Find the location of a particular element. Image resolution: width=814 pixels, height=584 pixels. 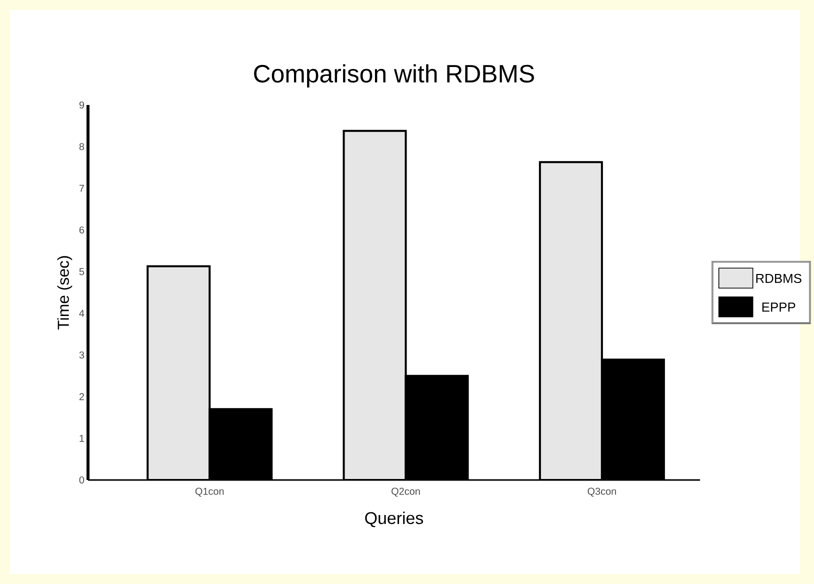

x-tick-label: Q3con is located at coordinates (602, 492).